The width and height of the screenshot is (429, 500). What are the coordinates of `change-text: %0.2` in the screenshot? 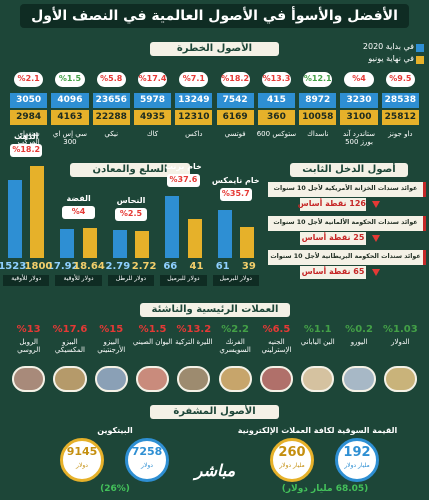 It's located at (359, 329).